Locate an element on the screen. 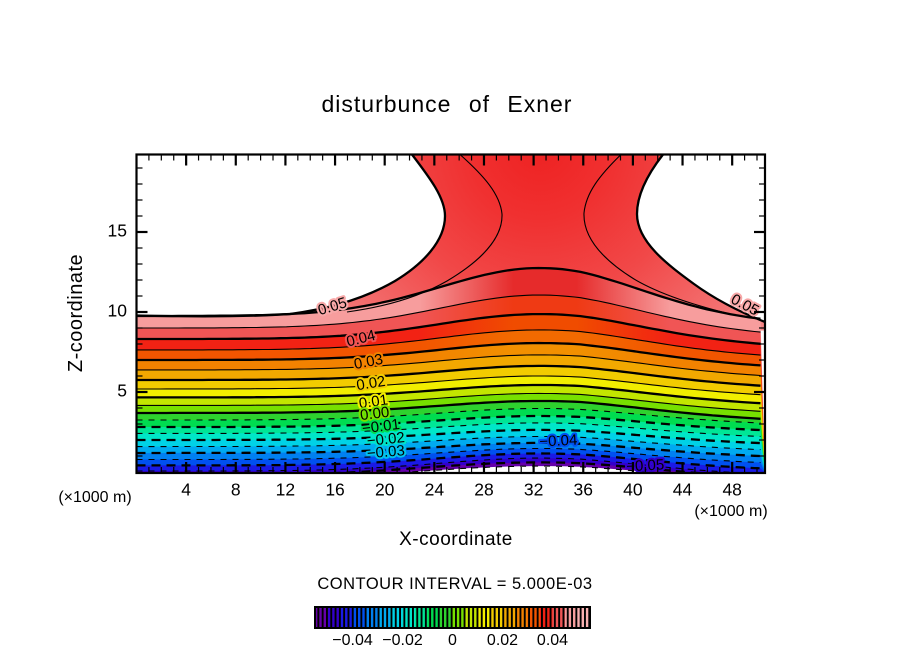  chart-title: disturbunce of Exner is located at coordinates (447, 104).